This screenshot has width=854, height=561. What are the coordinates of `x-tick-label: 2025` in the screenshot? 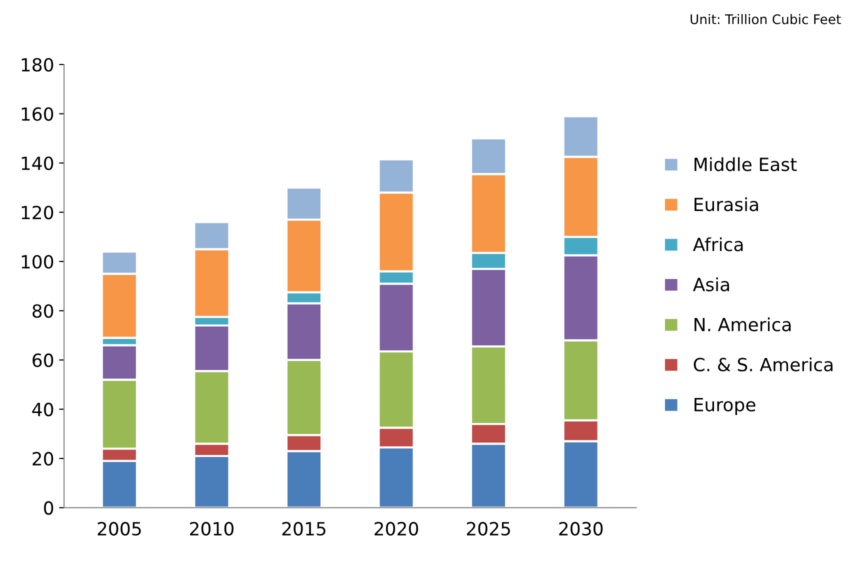 It's located at (488, 529).